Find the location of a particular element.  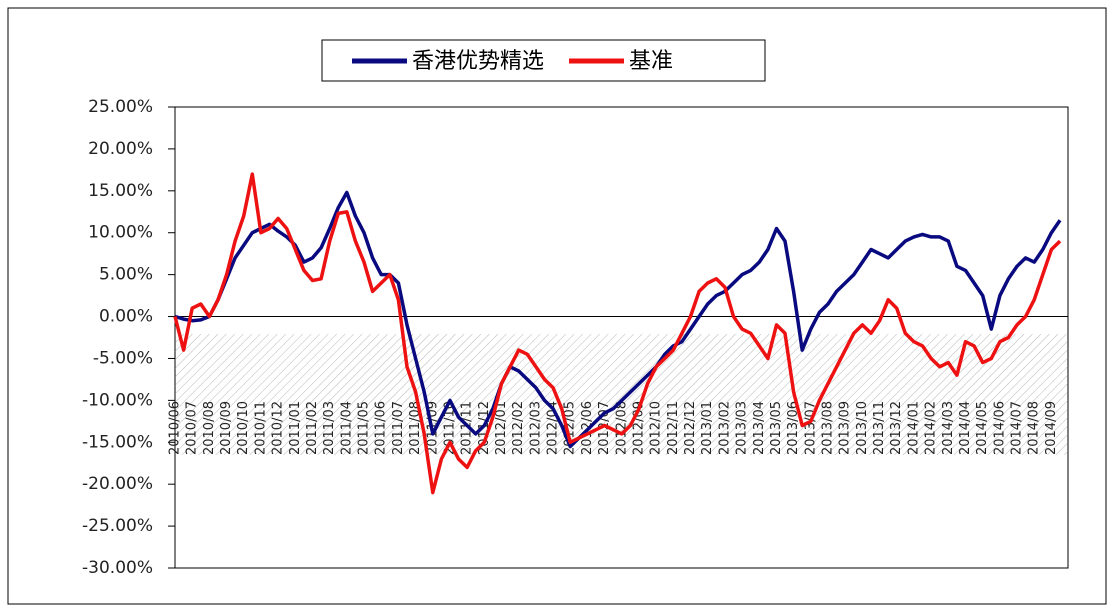

y-tick-label: 10.00% is located at coordinates (120, 233).